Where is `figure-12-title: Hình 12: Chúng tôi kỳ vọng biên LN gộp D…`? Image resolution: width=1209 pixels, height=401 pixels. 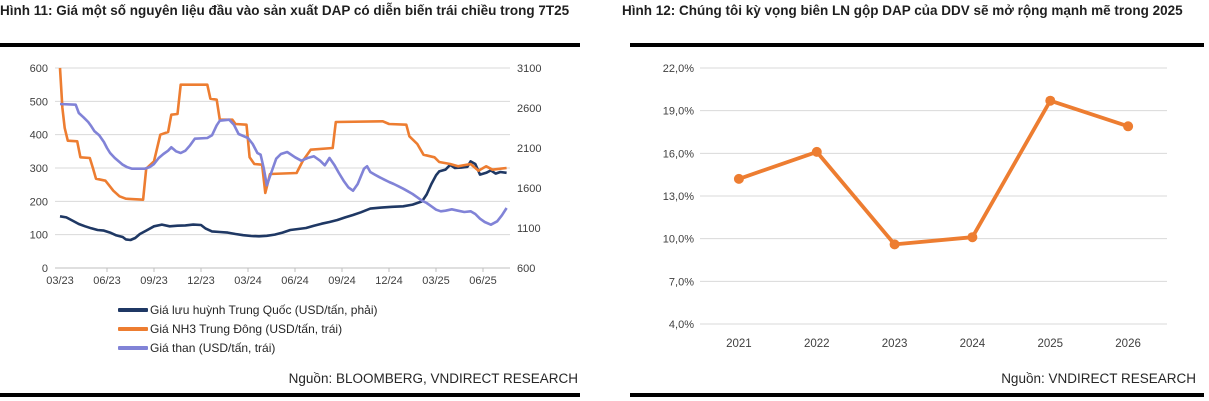 figure-12-title: Hình 12: Chúng tôi kỳ vọng biên LN gộp D… is located at coordinates (902, 10).